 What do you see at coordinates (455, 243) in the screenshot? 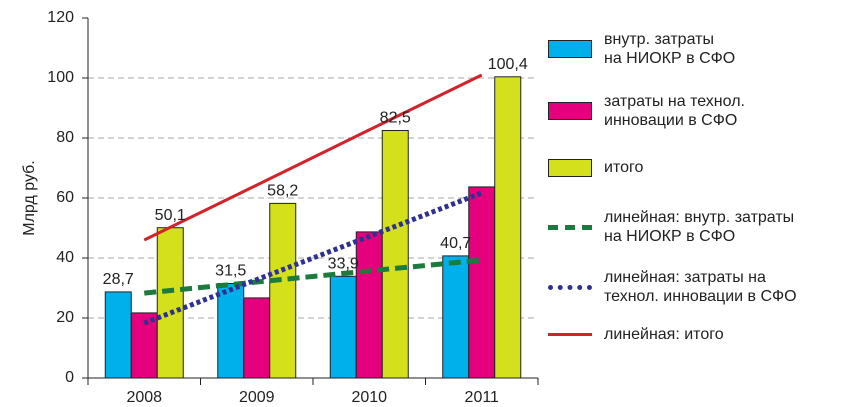
I see `value-label: 40,7` at bounding box center [455, 243].